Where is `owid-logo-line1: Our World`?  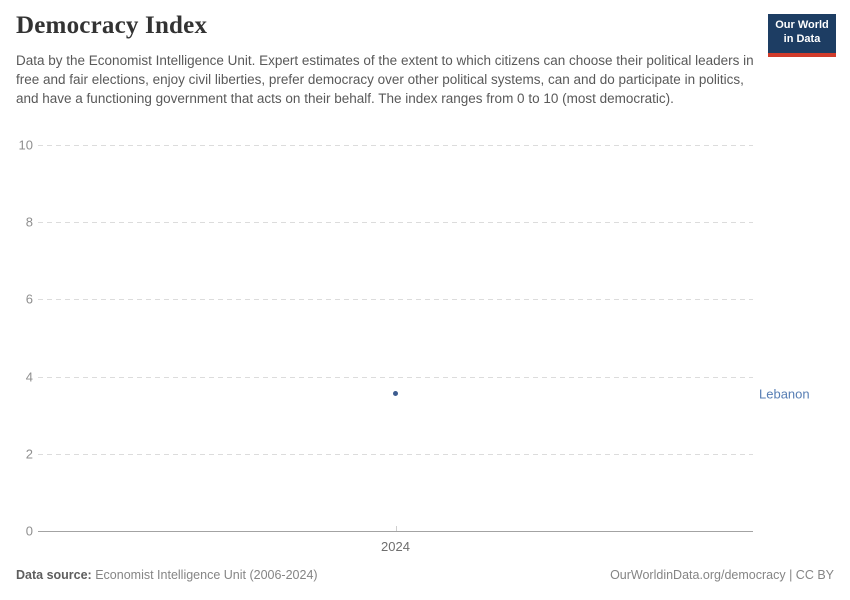
owid-logo-line1: Our World is located at coordinates (802, 25).